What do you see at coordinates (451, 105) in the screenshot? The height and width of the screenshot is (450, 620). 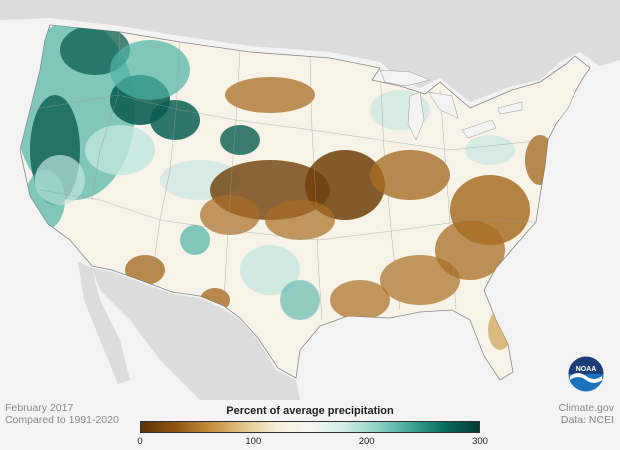 I see `great-lakes` at bounding box center [451, 105].